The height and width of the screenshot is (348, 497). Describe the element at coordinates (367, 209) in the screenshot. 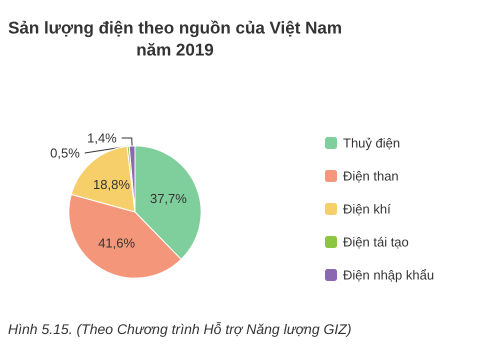

I see `legend-label: Điện khí` at that location.